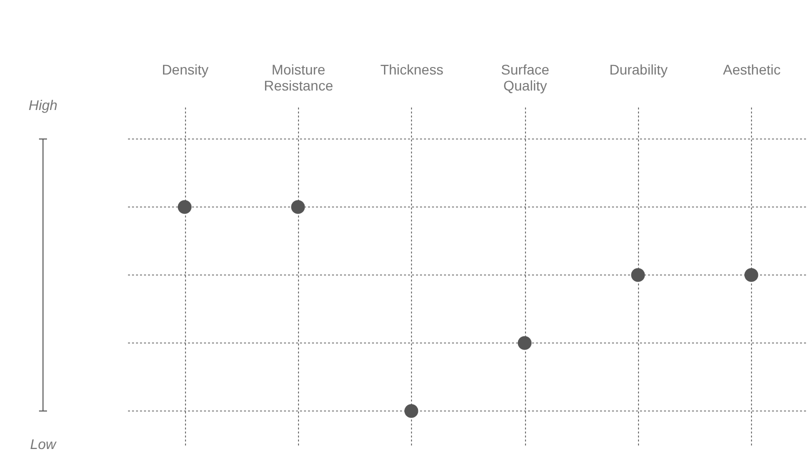 Image resolution: width=811 pixels, height=475 pixels. What do you see at coordinates (43, 444) in the screenshot?
I see `text: Low` at bounding box center [43, 444].